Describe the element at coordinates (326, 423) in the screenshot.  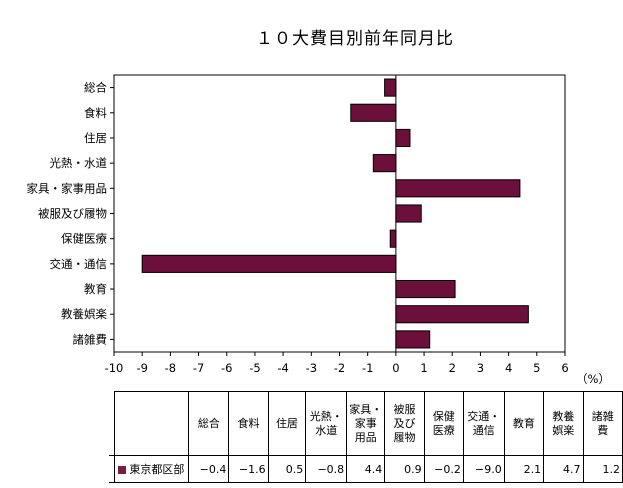
I see `table-header-3: 光熱・ 水道` at that location.